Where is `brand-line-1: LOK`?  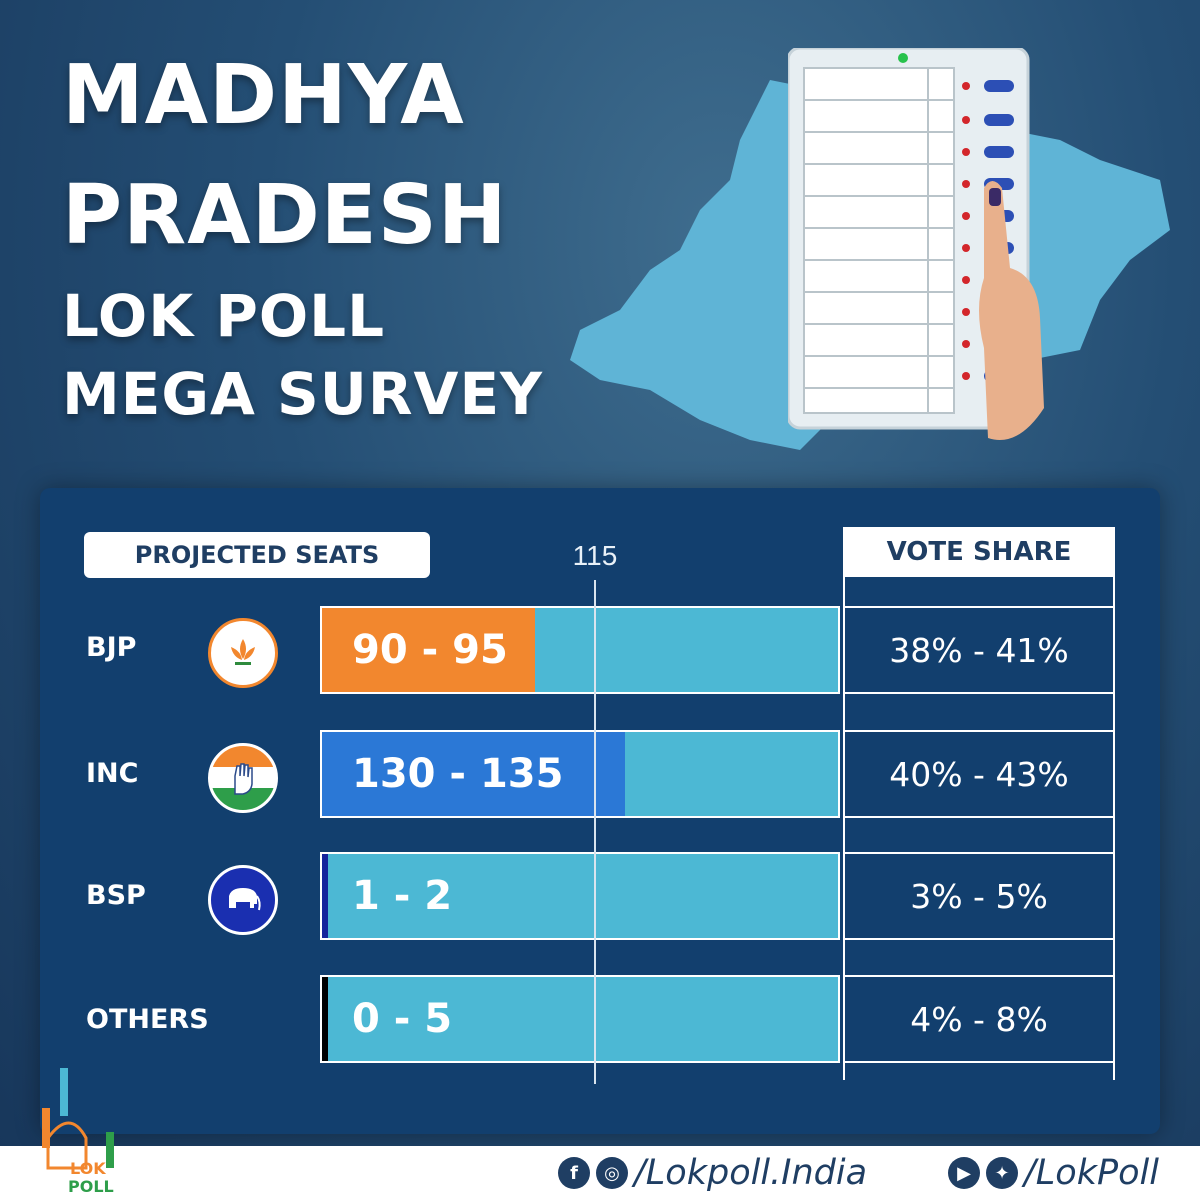 brand-line-1: LOK is located at coordinates (88, 1168).